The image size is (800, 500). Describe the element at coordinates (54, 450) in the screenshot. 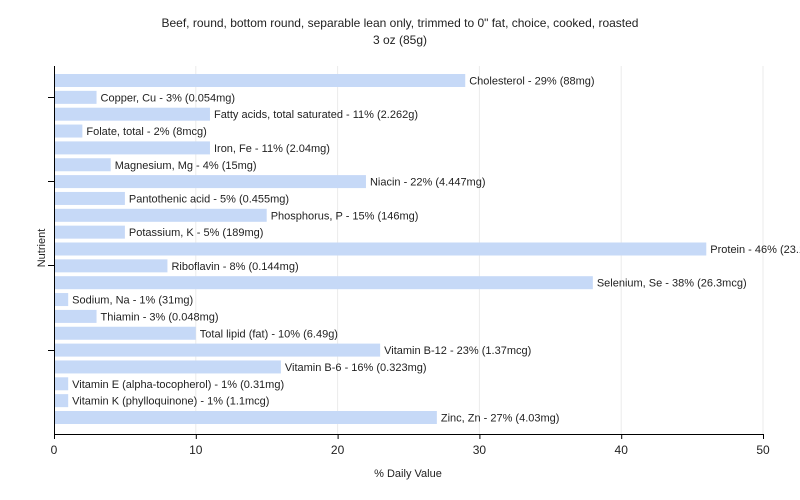

I see `x-tick-label: 0` at that location.